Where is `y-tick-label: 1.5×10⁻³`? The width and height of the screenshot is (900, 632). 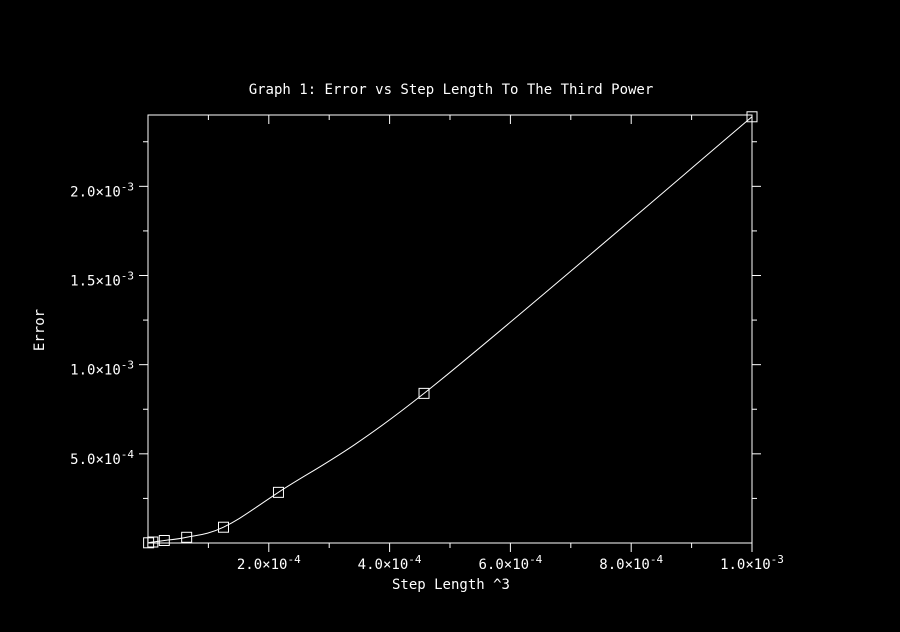 y-tick-label: 1.5×10⁻³ is located at coordinates (102, 280).